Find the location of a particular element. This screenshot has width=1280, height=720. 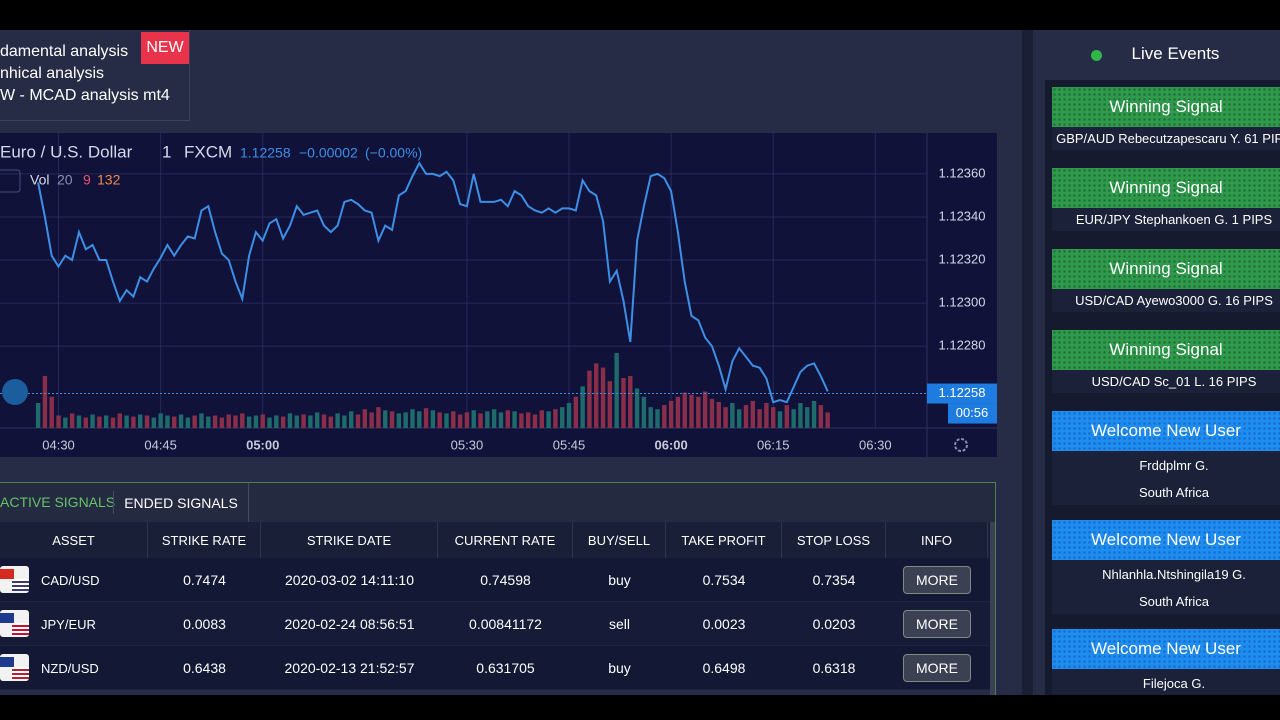

logo-icon is located at coordinates (15, 392).